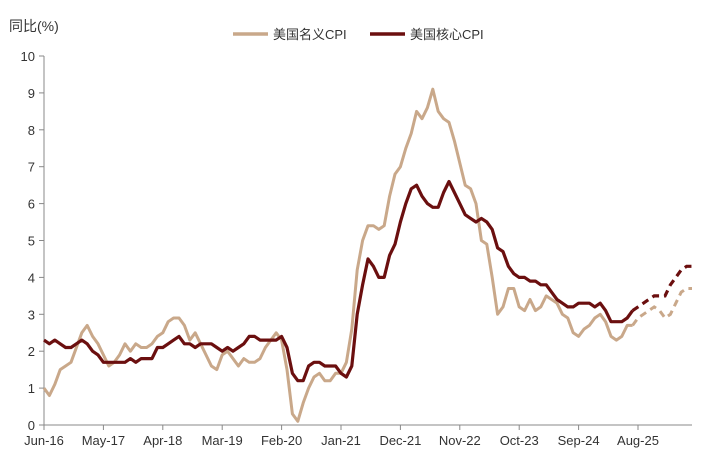  Describe the element at coordinates (31, 351) in the screenshot. I see `y-tick-label: 2` at that location.